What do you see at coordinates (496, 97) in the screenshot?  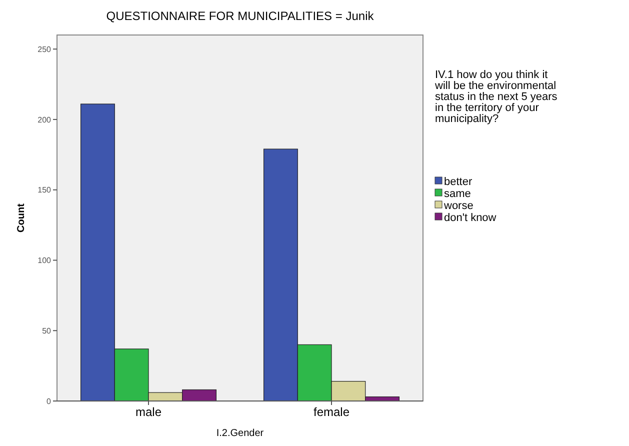 I see `legend-title: IV.1 how do you think it will be the environmental status in the next 5 years in the territory of your municipality?` at bounding box center [496, 97].